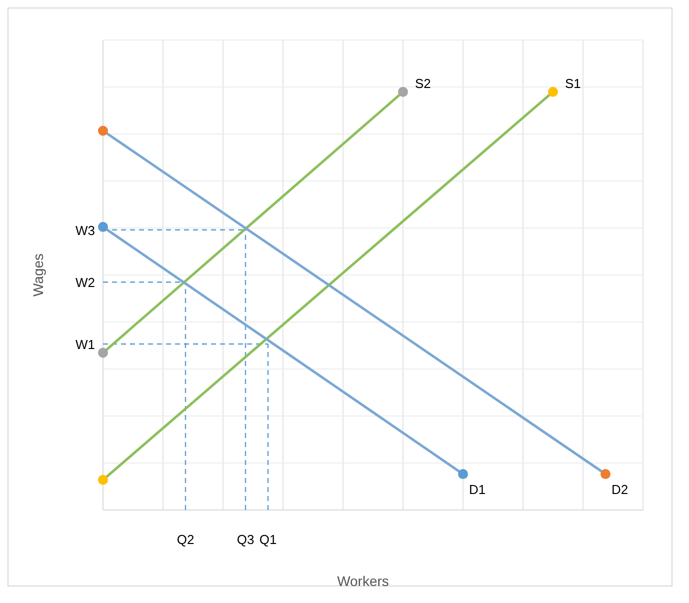 The width and height of the screenshot is (689, 603). What do you see at coordinates (620, 490) in the screenshot?
I see `series-label: D2` at bounding box center [620, 490].